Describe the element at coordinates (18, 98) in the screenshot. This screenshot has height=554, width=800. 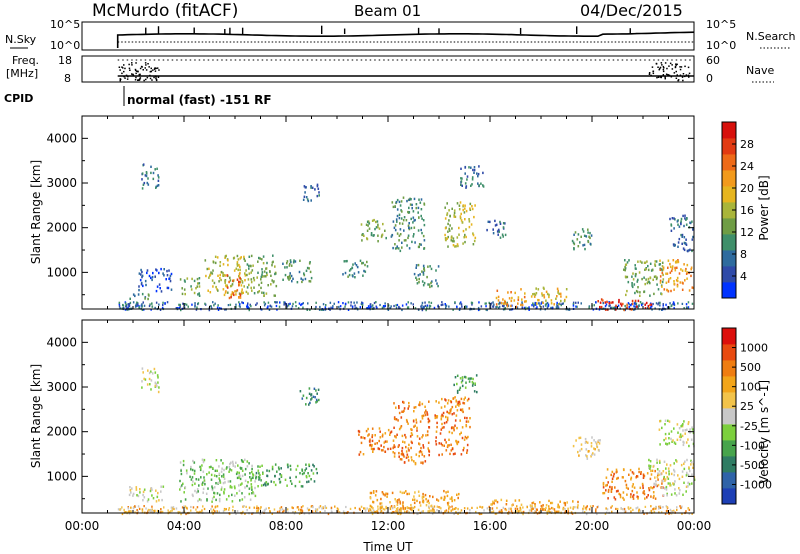
I see `cpid-label: CPID` at that location.